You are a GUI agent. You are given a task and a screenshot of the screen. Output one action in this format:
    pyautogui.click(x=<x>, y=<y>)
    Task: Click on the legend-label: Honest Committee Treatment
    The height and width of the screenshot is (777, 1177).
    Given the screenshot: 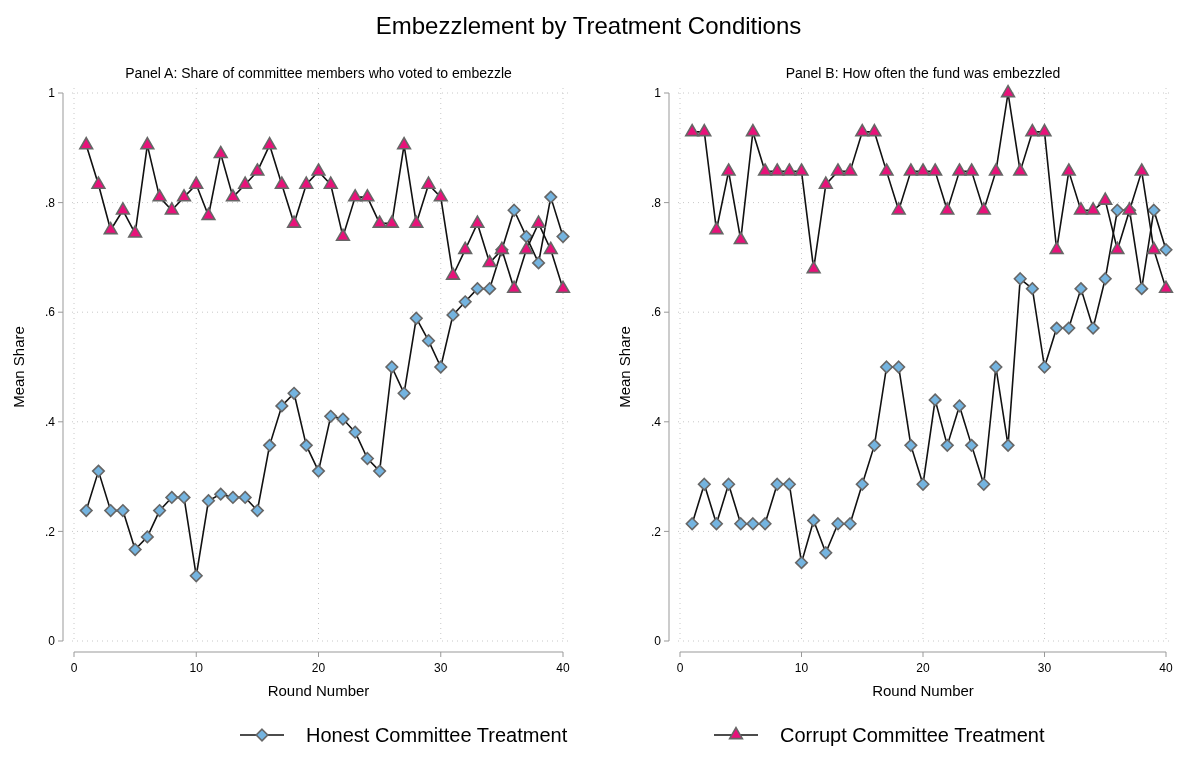 What is the action you would take?
    pyautogui.click(x=437, y=735)
    